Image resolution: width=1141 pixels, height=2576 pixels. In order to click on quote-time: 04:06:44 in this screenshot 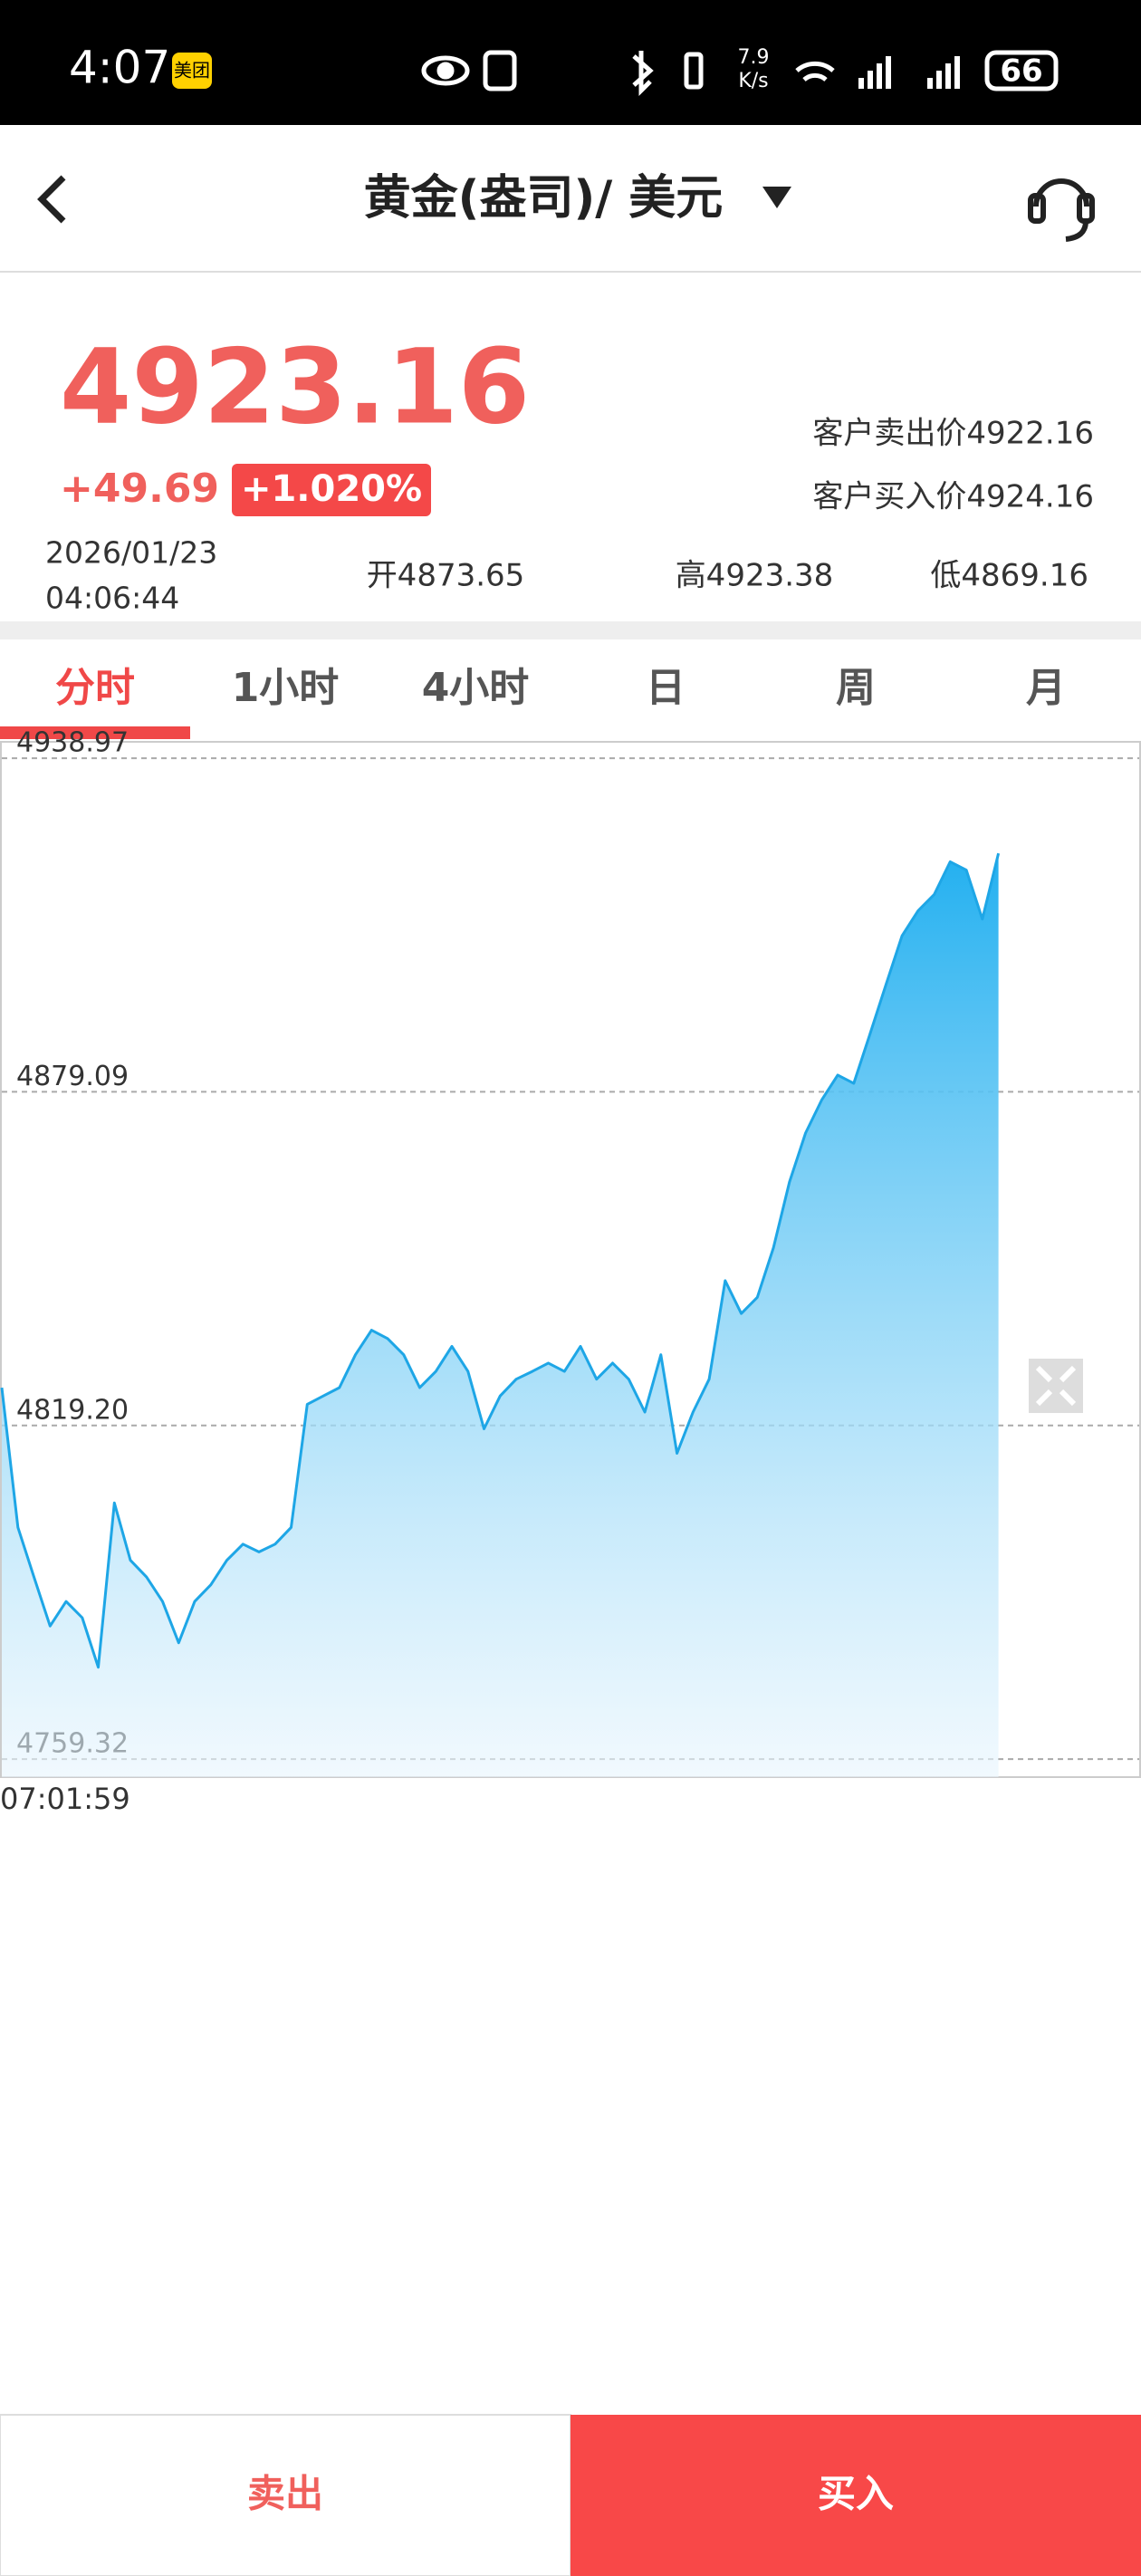, I will do `click(112, 598)`.